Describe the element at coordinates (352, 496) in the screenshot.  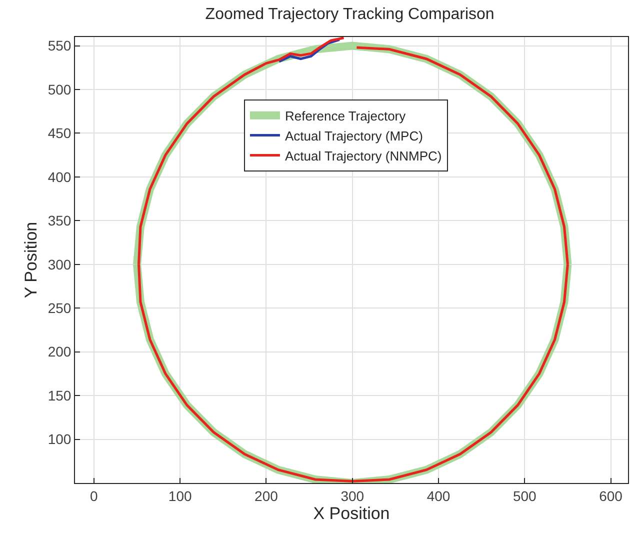
I see `x-tick-label: 300` at that location.